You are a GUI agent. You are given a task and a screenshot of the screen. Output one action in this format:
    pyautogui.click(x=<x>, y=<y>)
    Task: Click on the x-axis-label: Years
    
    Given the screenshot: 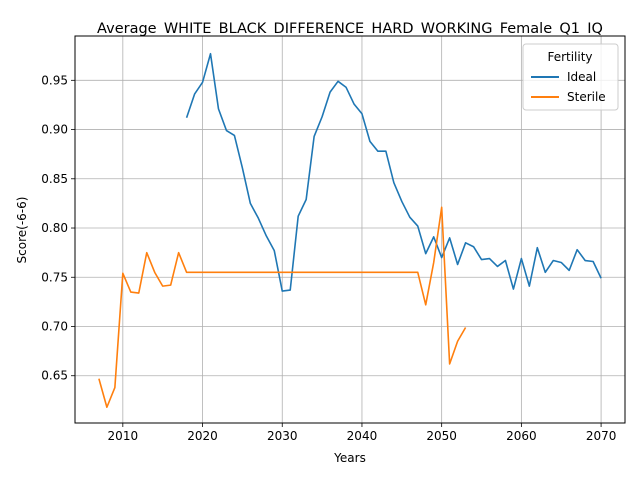 What is the action you would take?
    pyautogui.click(x=349, y=458)
    